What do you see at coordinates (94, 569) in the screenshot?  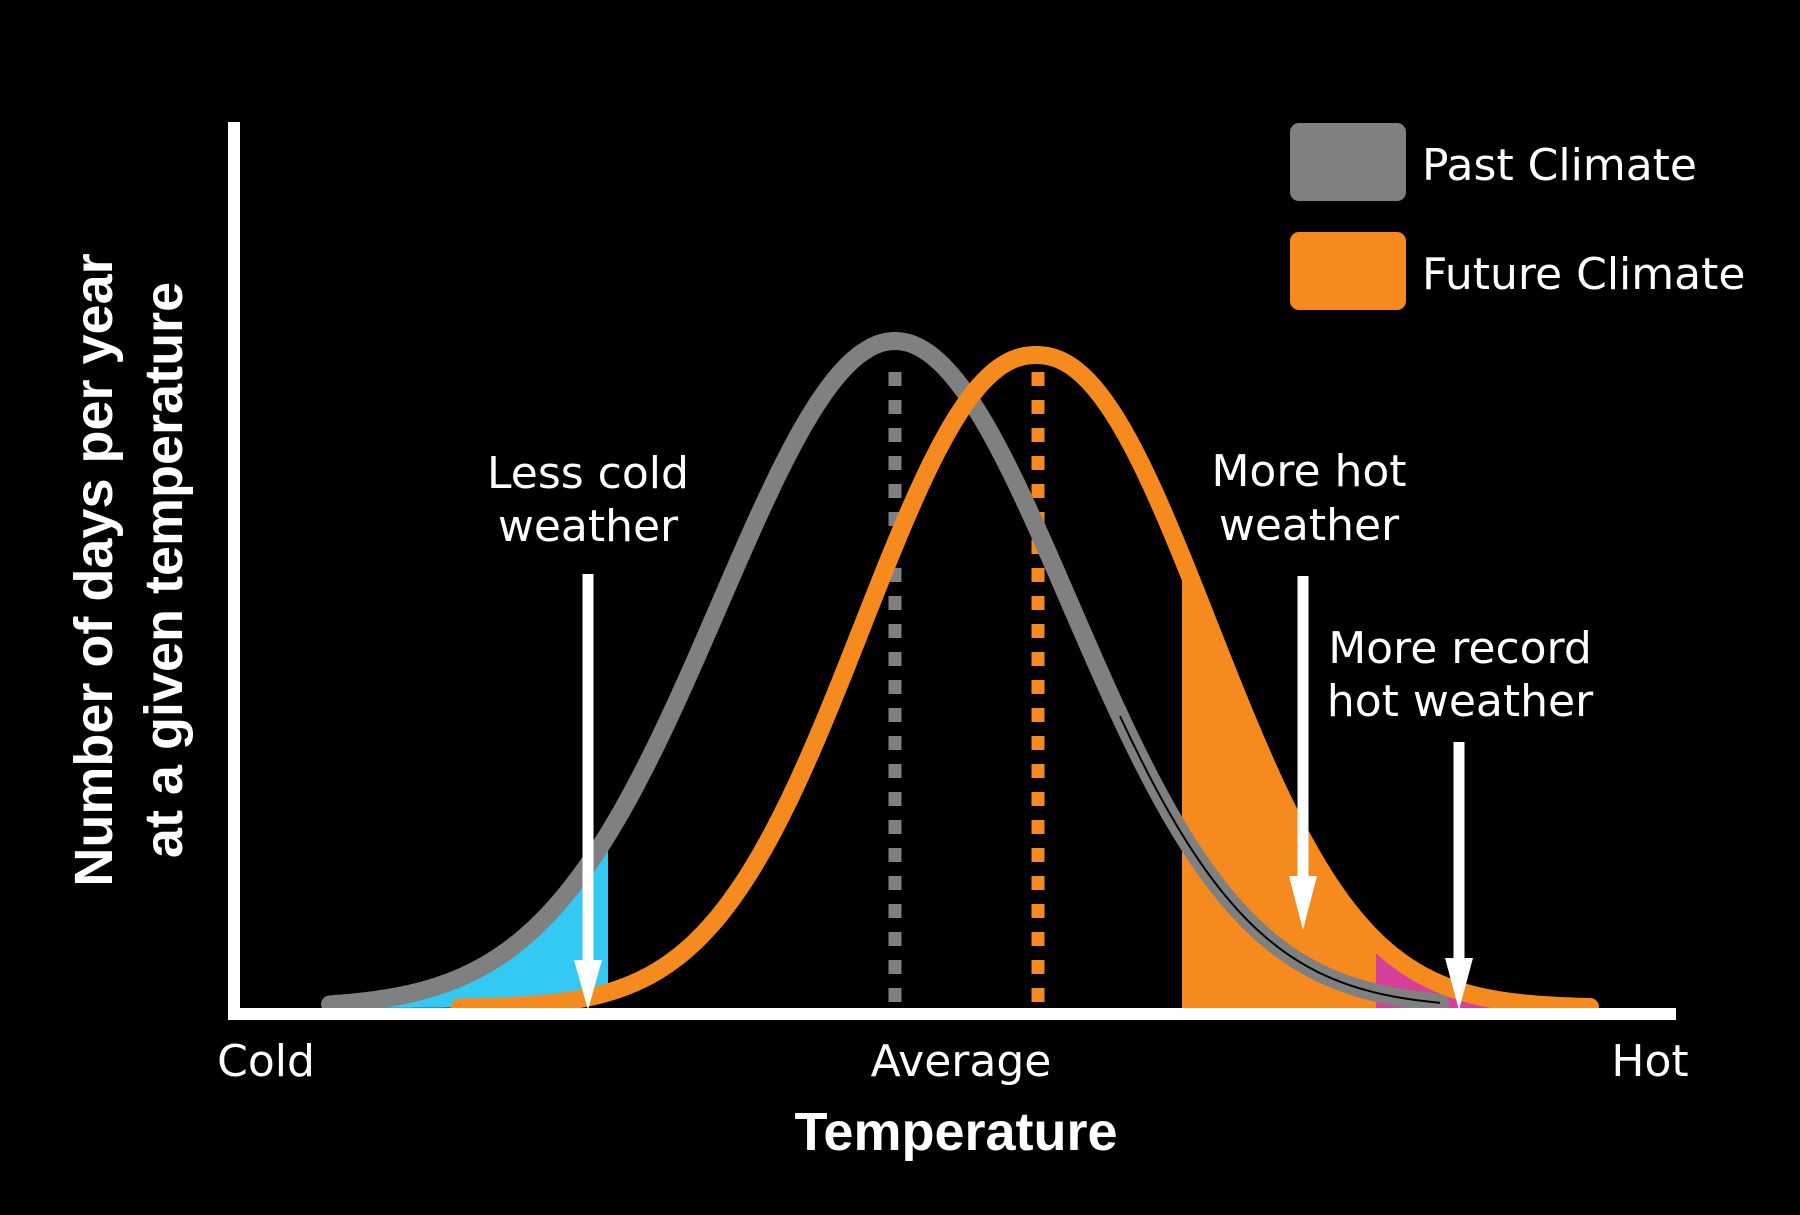 I see `y-axis-title: Number of days per year` at bounding box center [94, 569].